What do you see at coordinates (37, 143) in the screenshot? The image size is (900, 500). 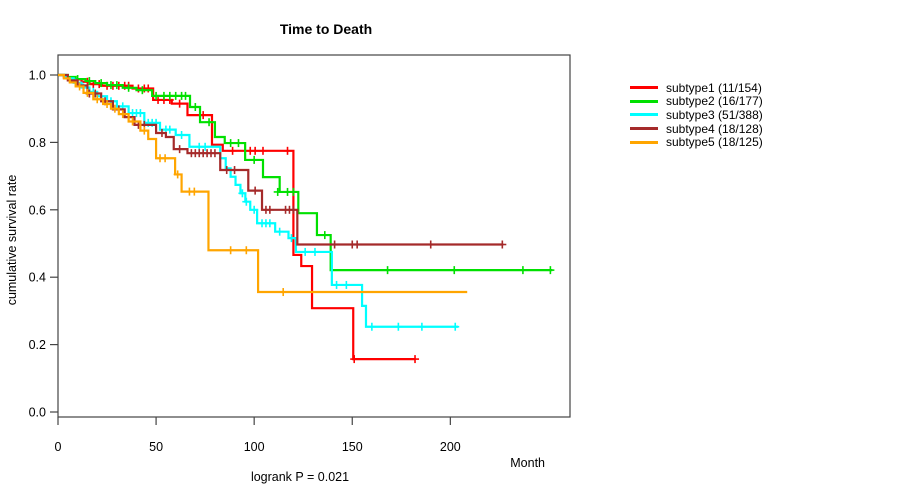 I see `y-tick-label: 0.8` at bounding box center [37, 143].